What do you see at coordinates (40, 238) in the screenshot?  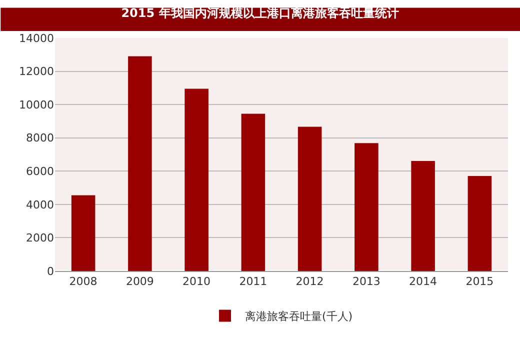 I see `y-tick-label: 2000` at bounding box center [40, 238].